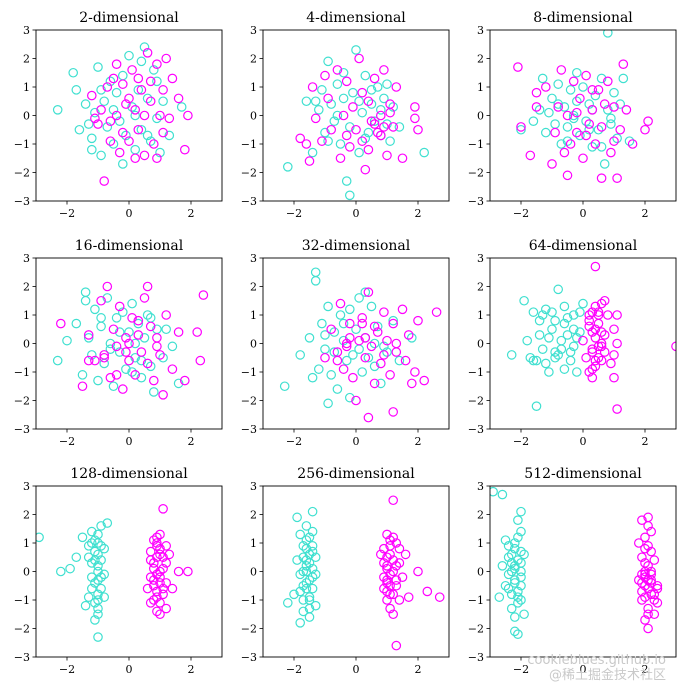 Image resolution: width=684 pixels, height=690 pixels. Describe the element at coordinates (583, 474) in the screenshot. I see `subplot-title: 512-dimensional` at that location.